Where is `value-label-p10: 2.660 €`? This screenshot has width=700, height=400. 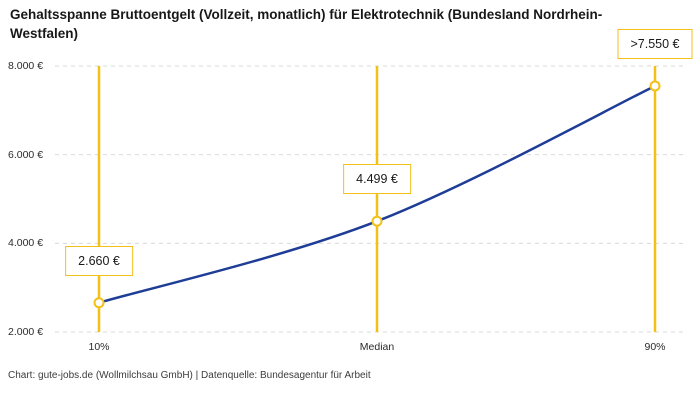 value-label-p10: 2.660 € is located at coordinates (99, 260).